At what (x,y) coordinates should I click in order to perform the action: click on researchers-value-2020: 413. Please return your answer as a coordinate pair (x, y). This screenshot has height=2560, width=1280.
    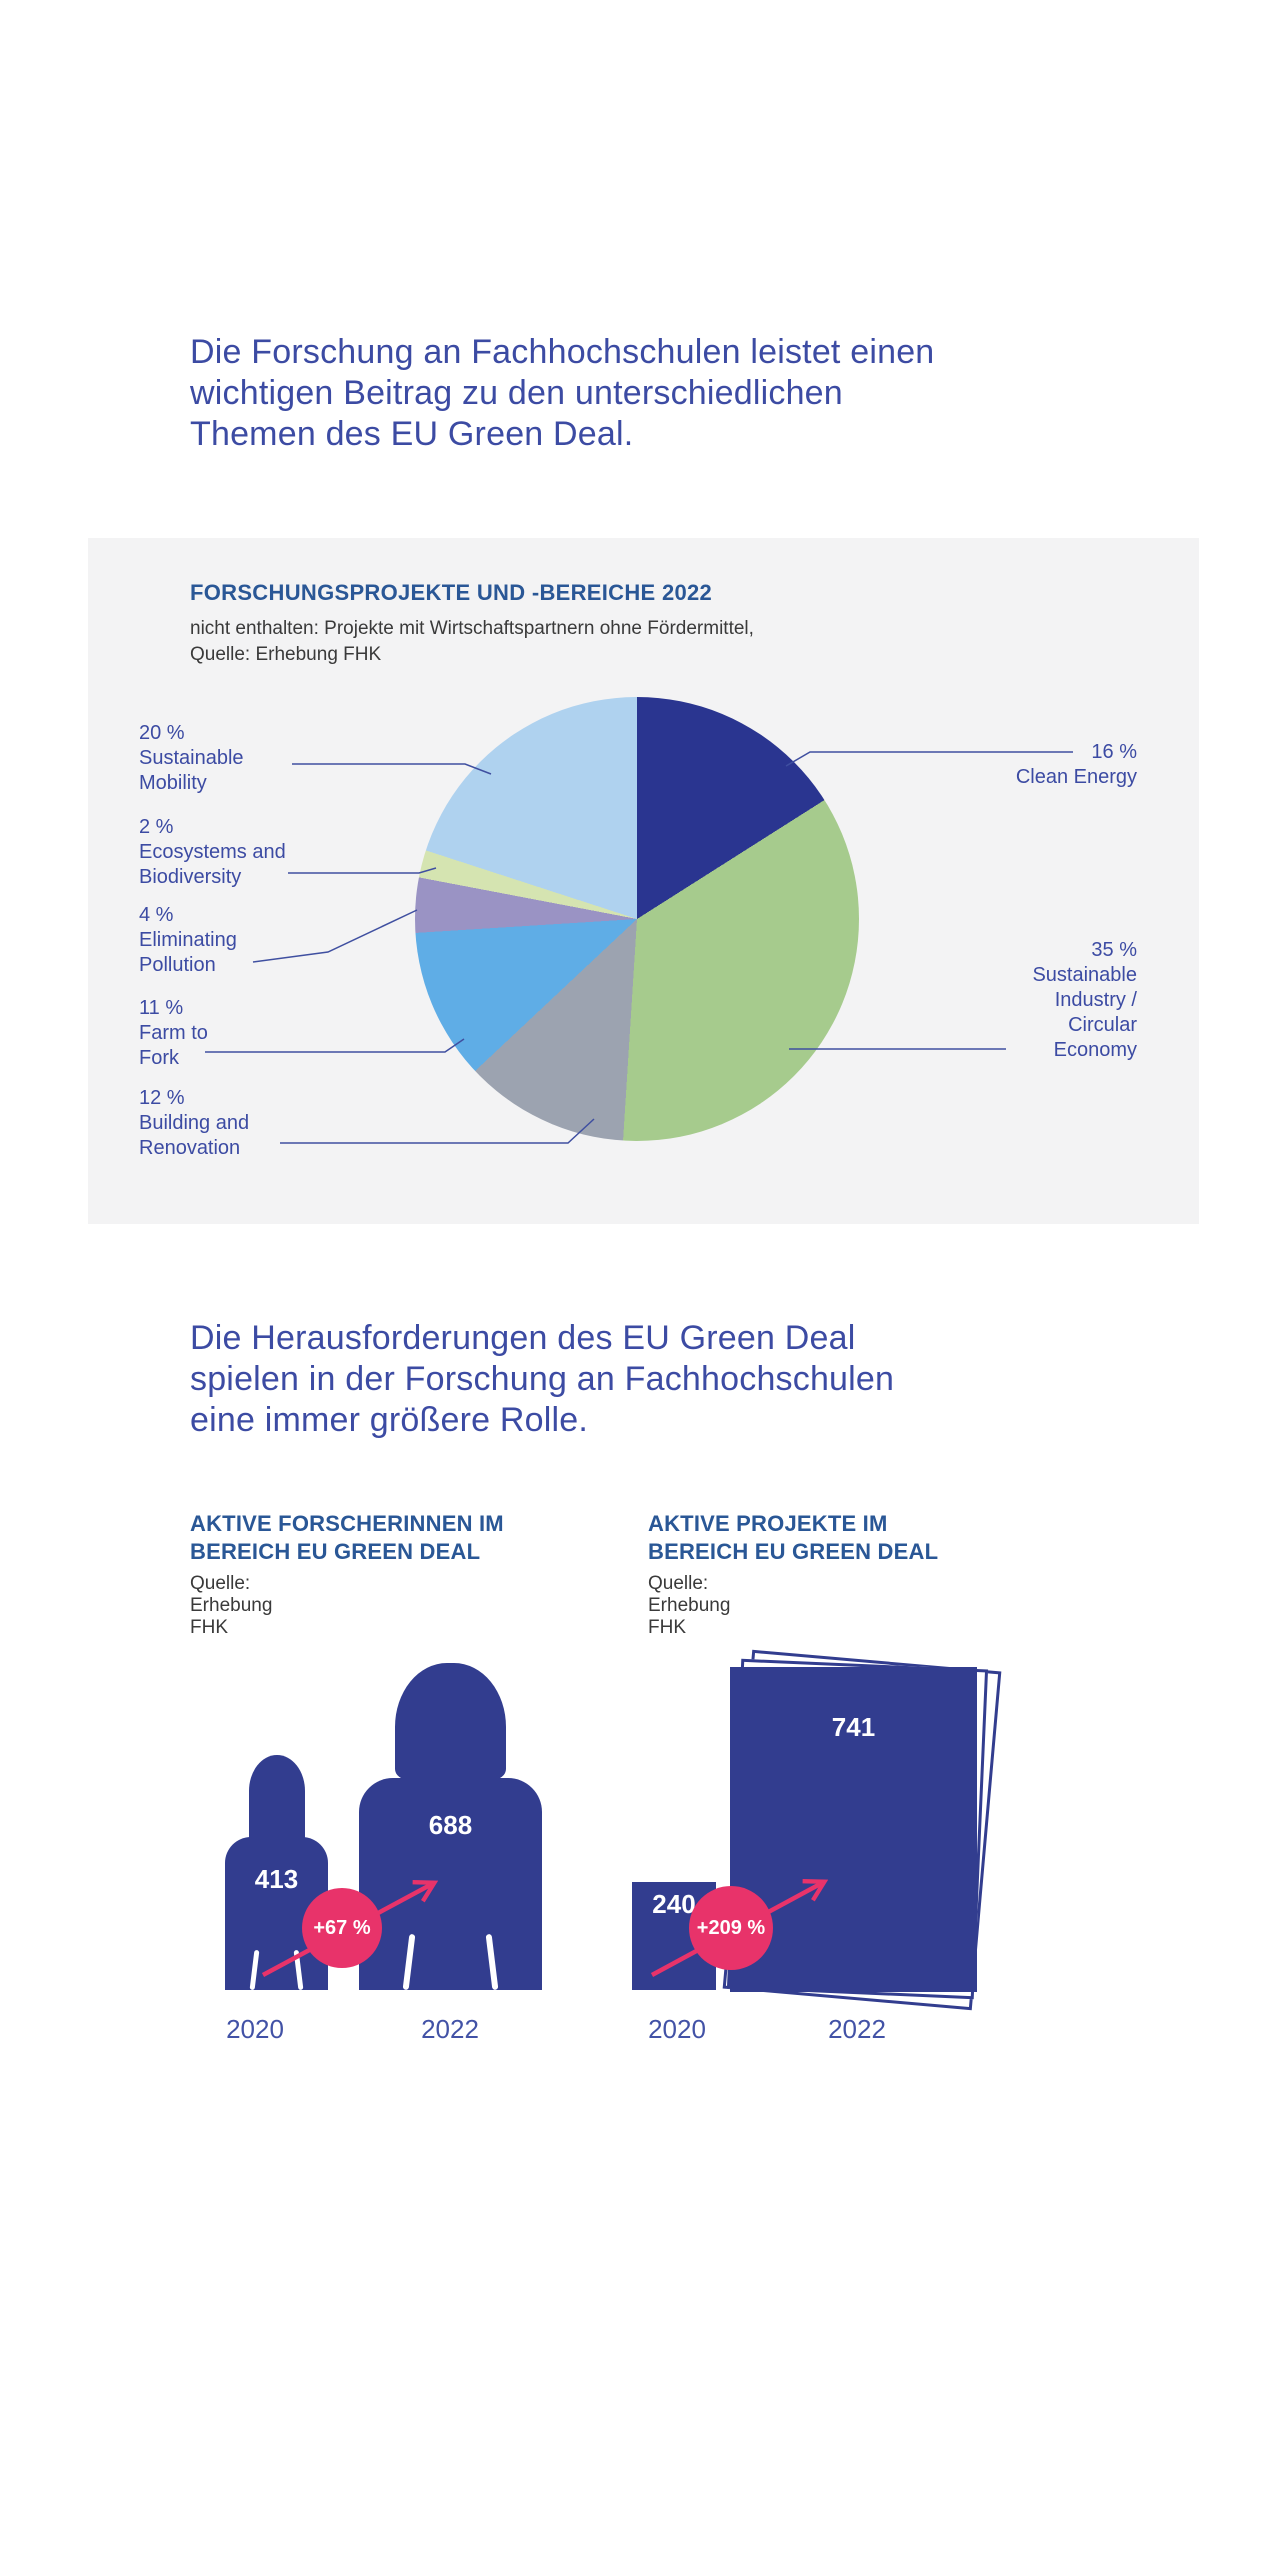
    Looking at the image, I should click on (276, 1879).